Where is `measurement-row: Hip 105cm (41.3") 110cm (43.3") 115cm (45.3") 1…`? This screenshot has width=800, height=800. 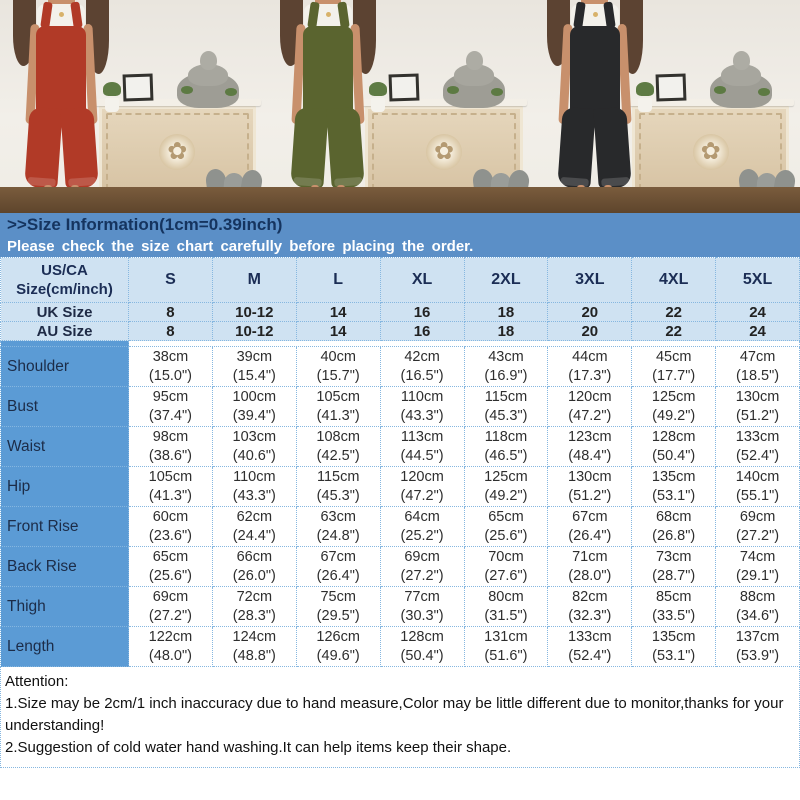 measurement-row: Hip 105cm (41.3") 110cm (43.3") 115cm (45.3") 1… is located at coordinates (400, 486).